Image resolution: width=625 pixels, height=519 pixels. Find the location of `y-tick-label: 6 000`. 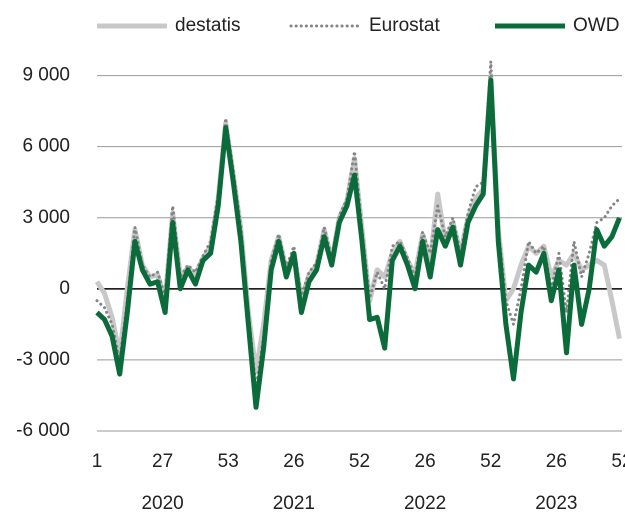

y-tick-label: 6 000 is located at coordinates (46, 146).